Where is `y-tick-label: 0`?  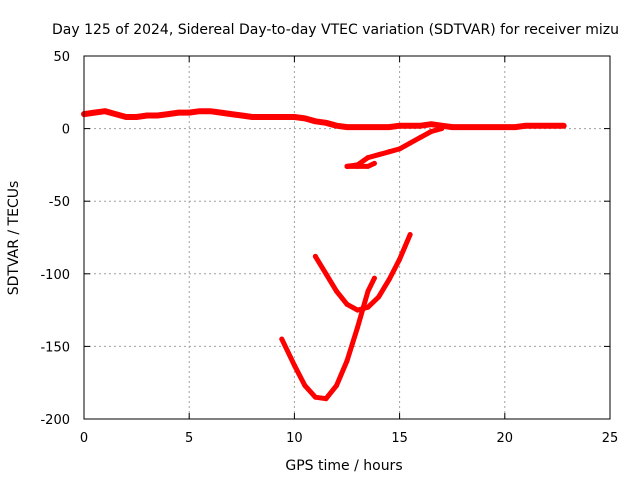 y-tick-label: 0 is located at coordinates (66, 130).